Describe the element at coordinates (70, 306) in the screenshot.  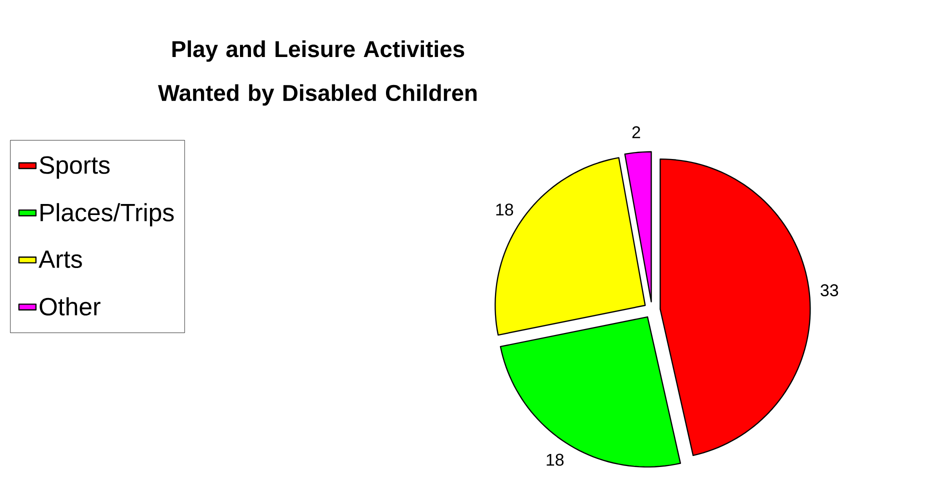
I see `legend-label: Other` at that location.